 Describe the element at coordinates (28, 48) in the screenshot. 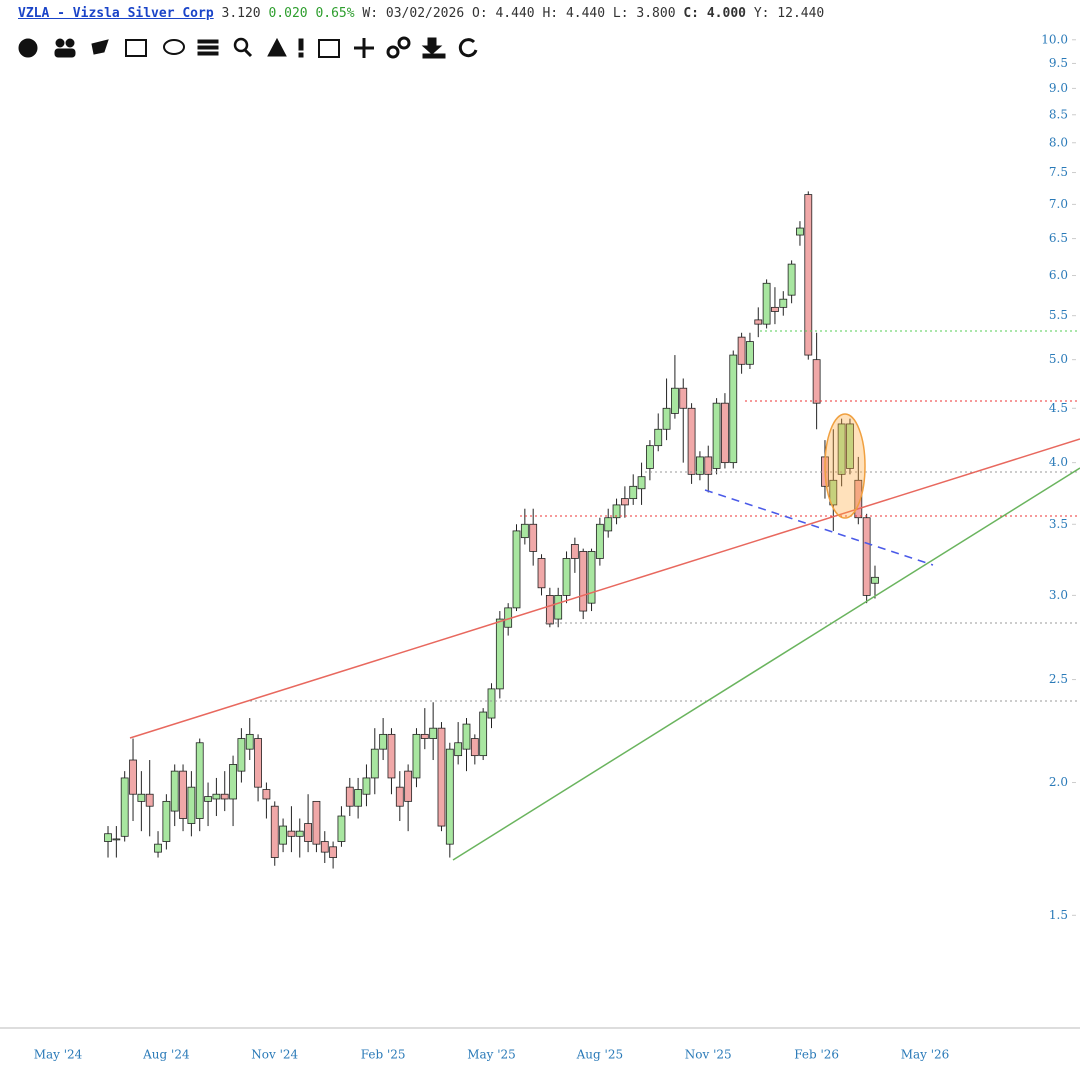

I see `dashboard-icon` at that location.